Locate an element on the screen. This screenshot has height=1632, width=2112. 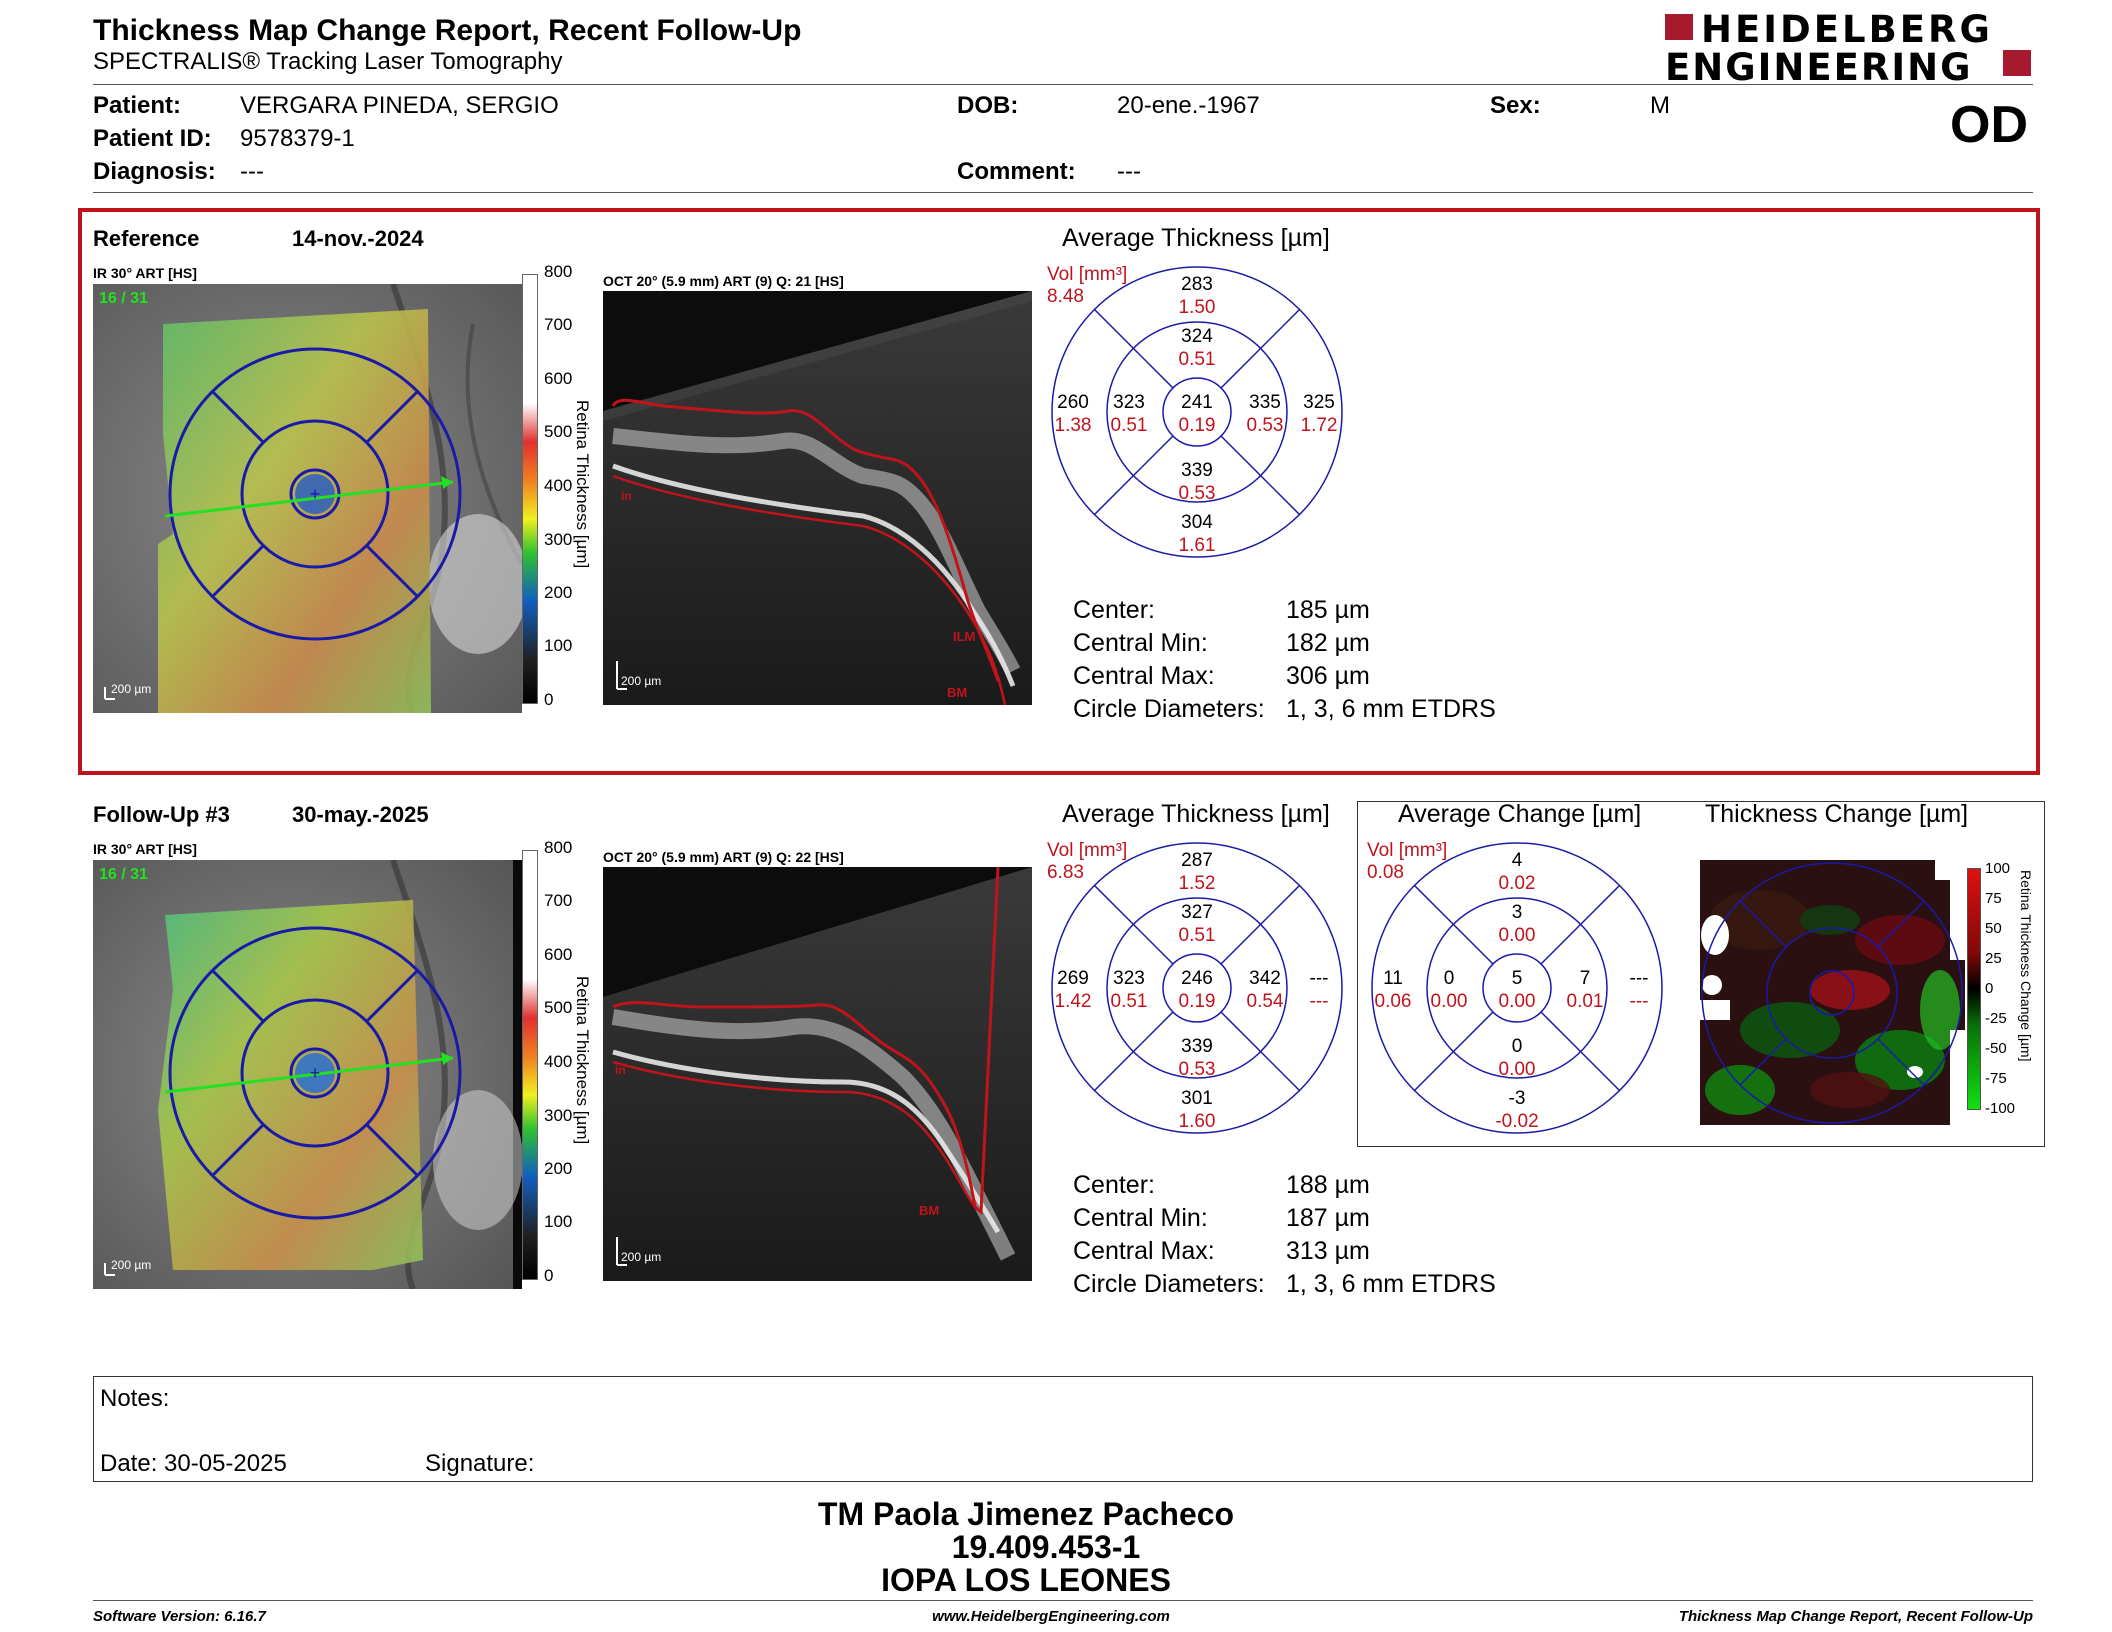
sup-outer-value: 287 is located at coordinates (1197, 860).